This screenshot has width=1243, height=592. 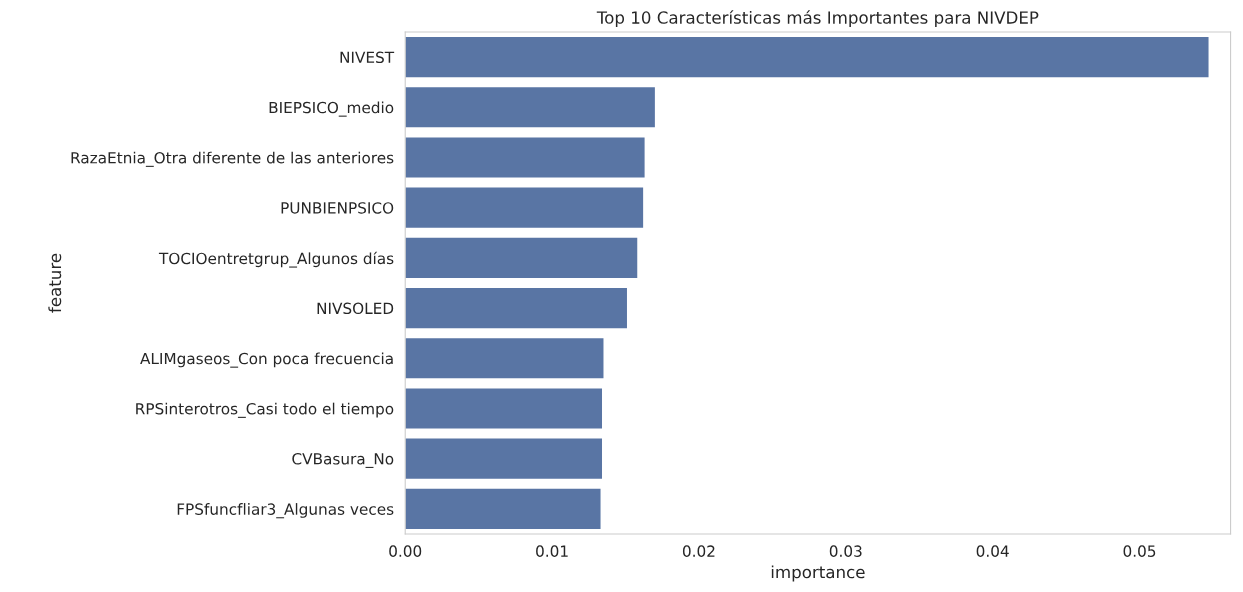 What do you see at coordinates (331, 109) in the screenshot?
I see `y-tick-label: BIEPSICO_medio` at bounding box center [331, 109].